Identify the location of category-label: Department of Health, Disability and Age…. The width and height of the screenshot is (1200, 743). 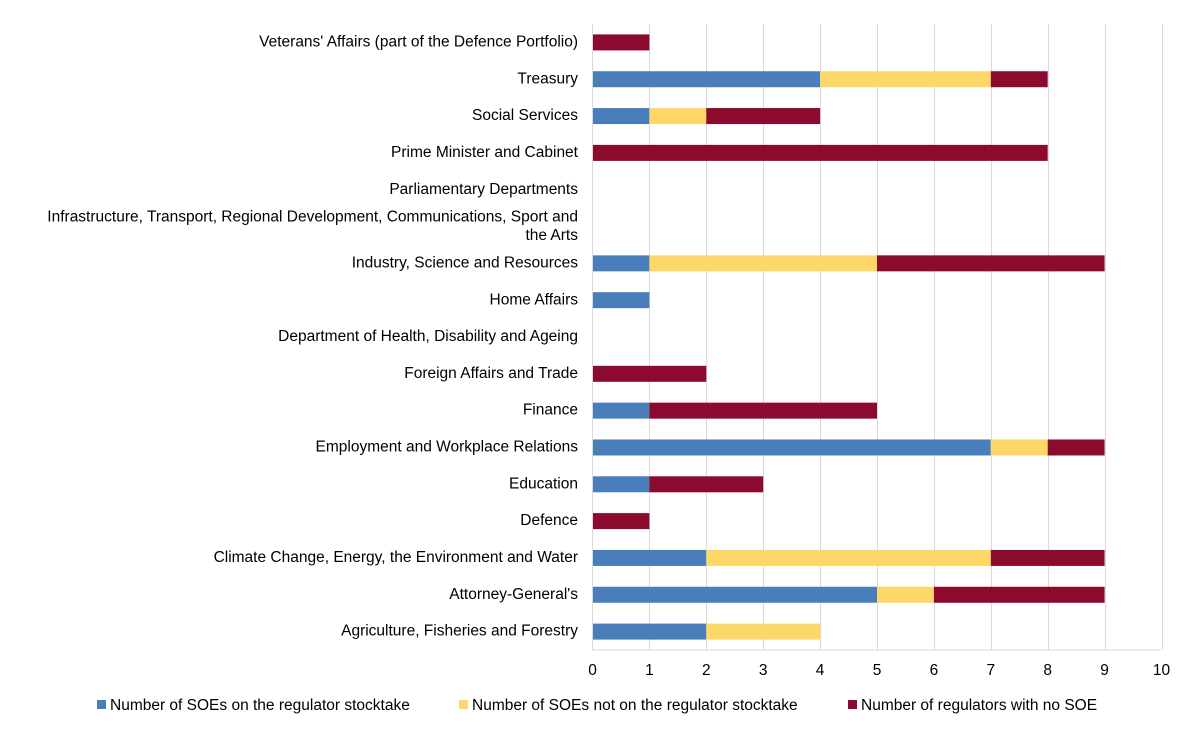
(428, 336).